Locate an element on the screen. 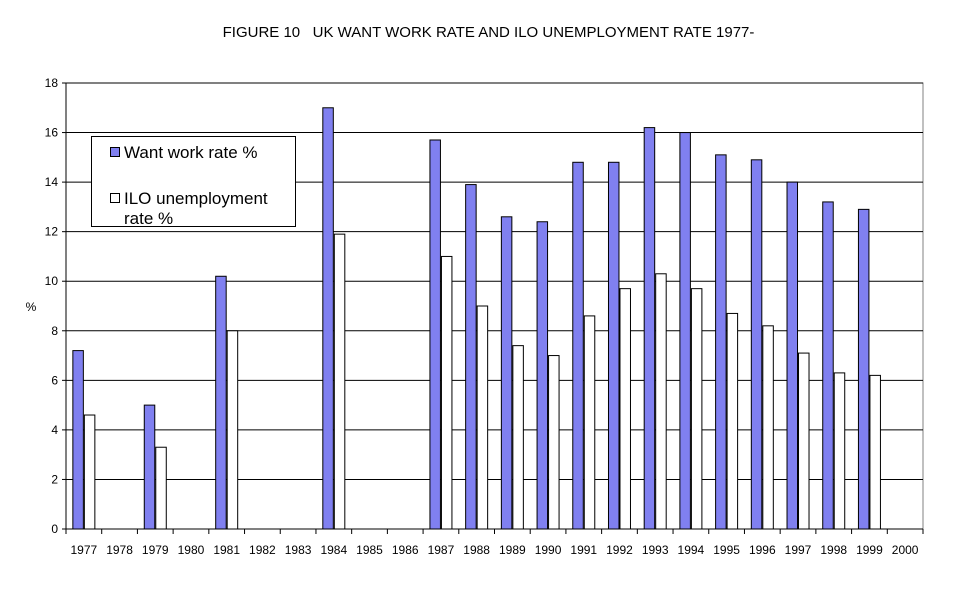  bar-ilo-1984 is located at coordinates (339, 381).